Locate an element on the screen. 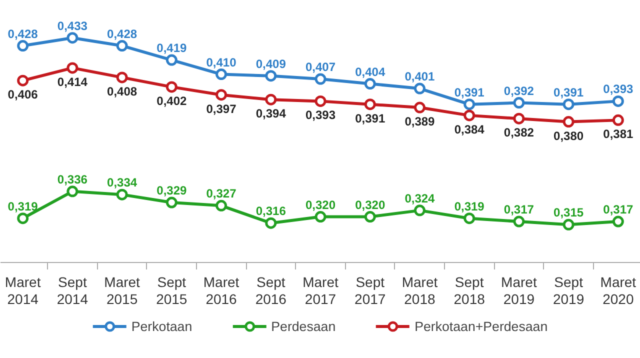  data-label: 0,408 is located at coordinates (122, 91).